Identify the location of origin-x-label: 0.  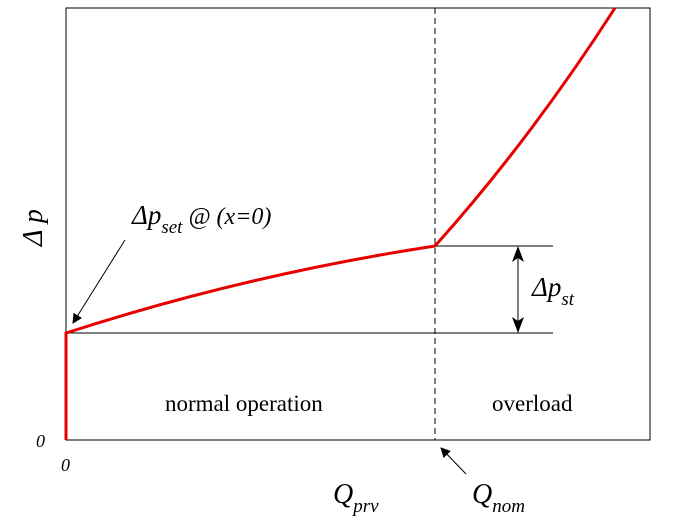
(65, 465).